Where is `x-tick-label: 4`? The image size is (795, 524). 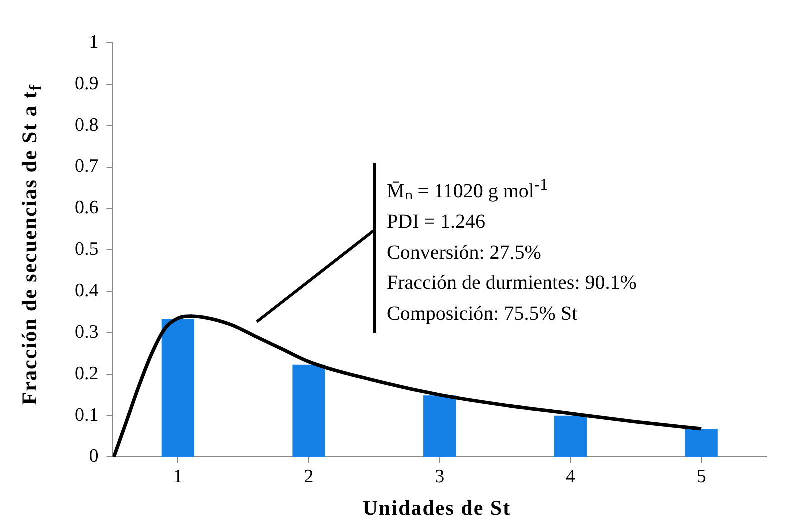 x-tick-label: 4 is located at coordinates (571, 477).